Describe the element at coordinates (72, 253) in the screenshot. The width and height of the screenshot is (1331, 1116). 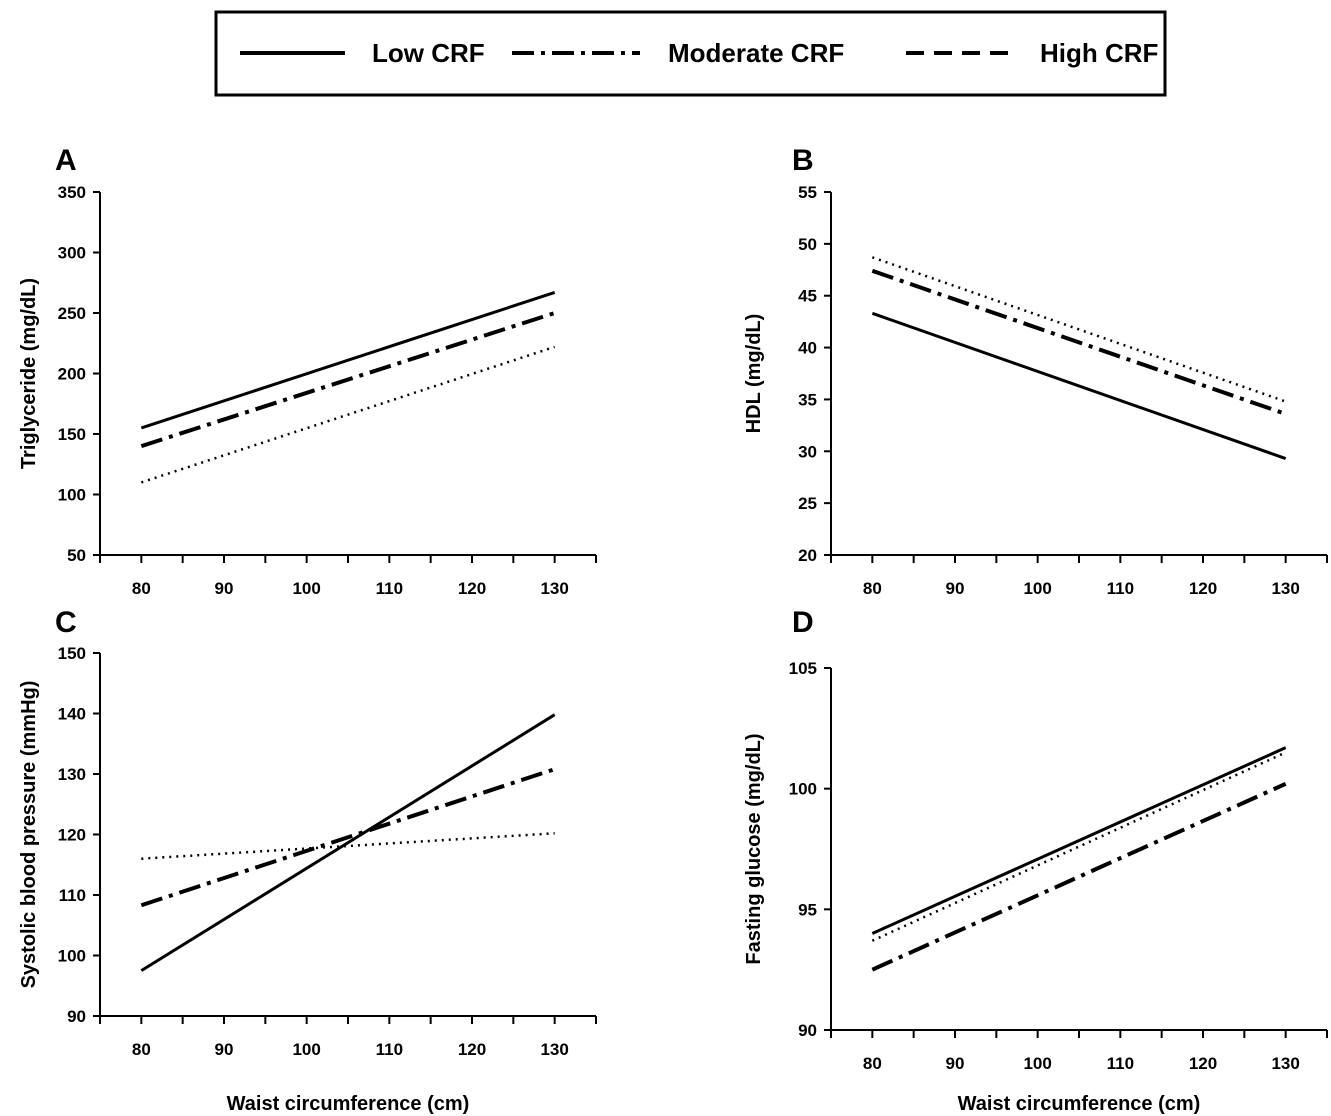
I see `y-tick-label: 300` at that location.